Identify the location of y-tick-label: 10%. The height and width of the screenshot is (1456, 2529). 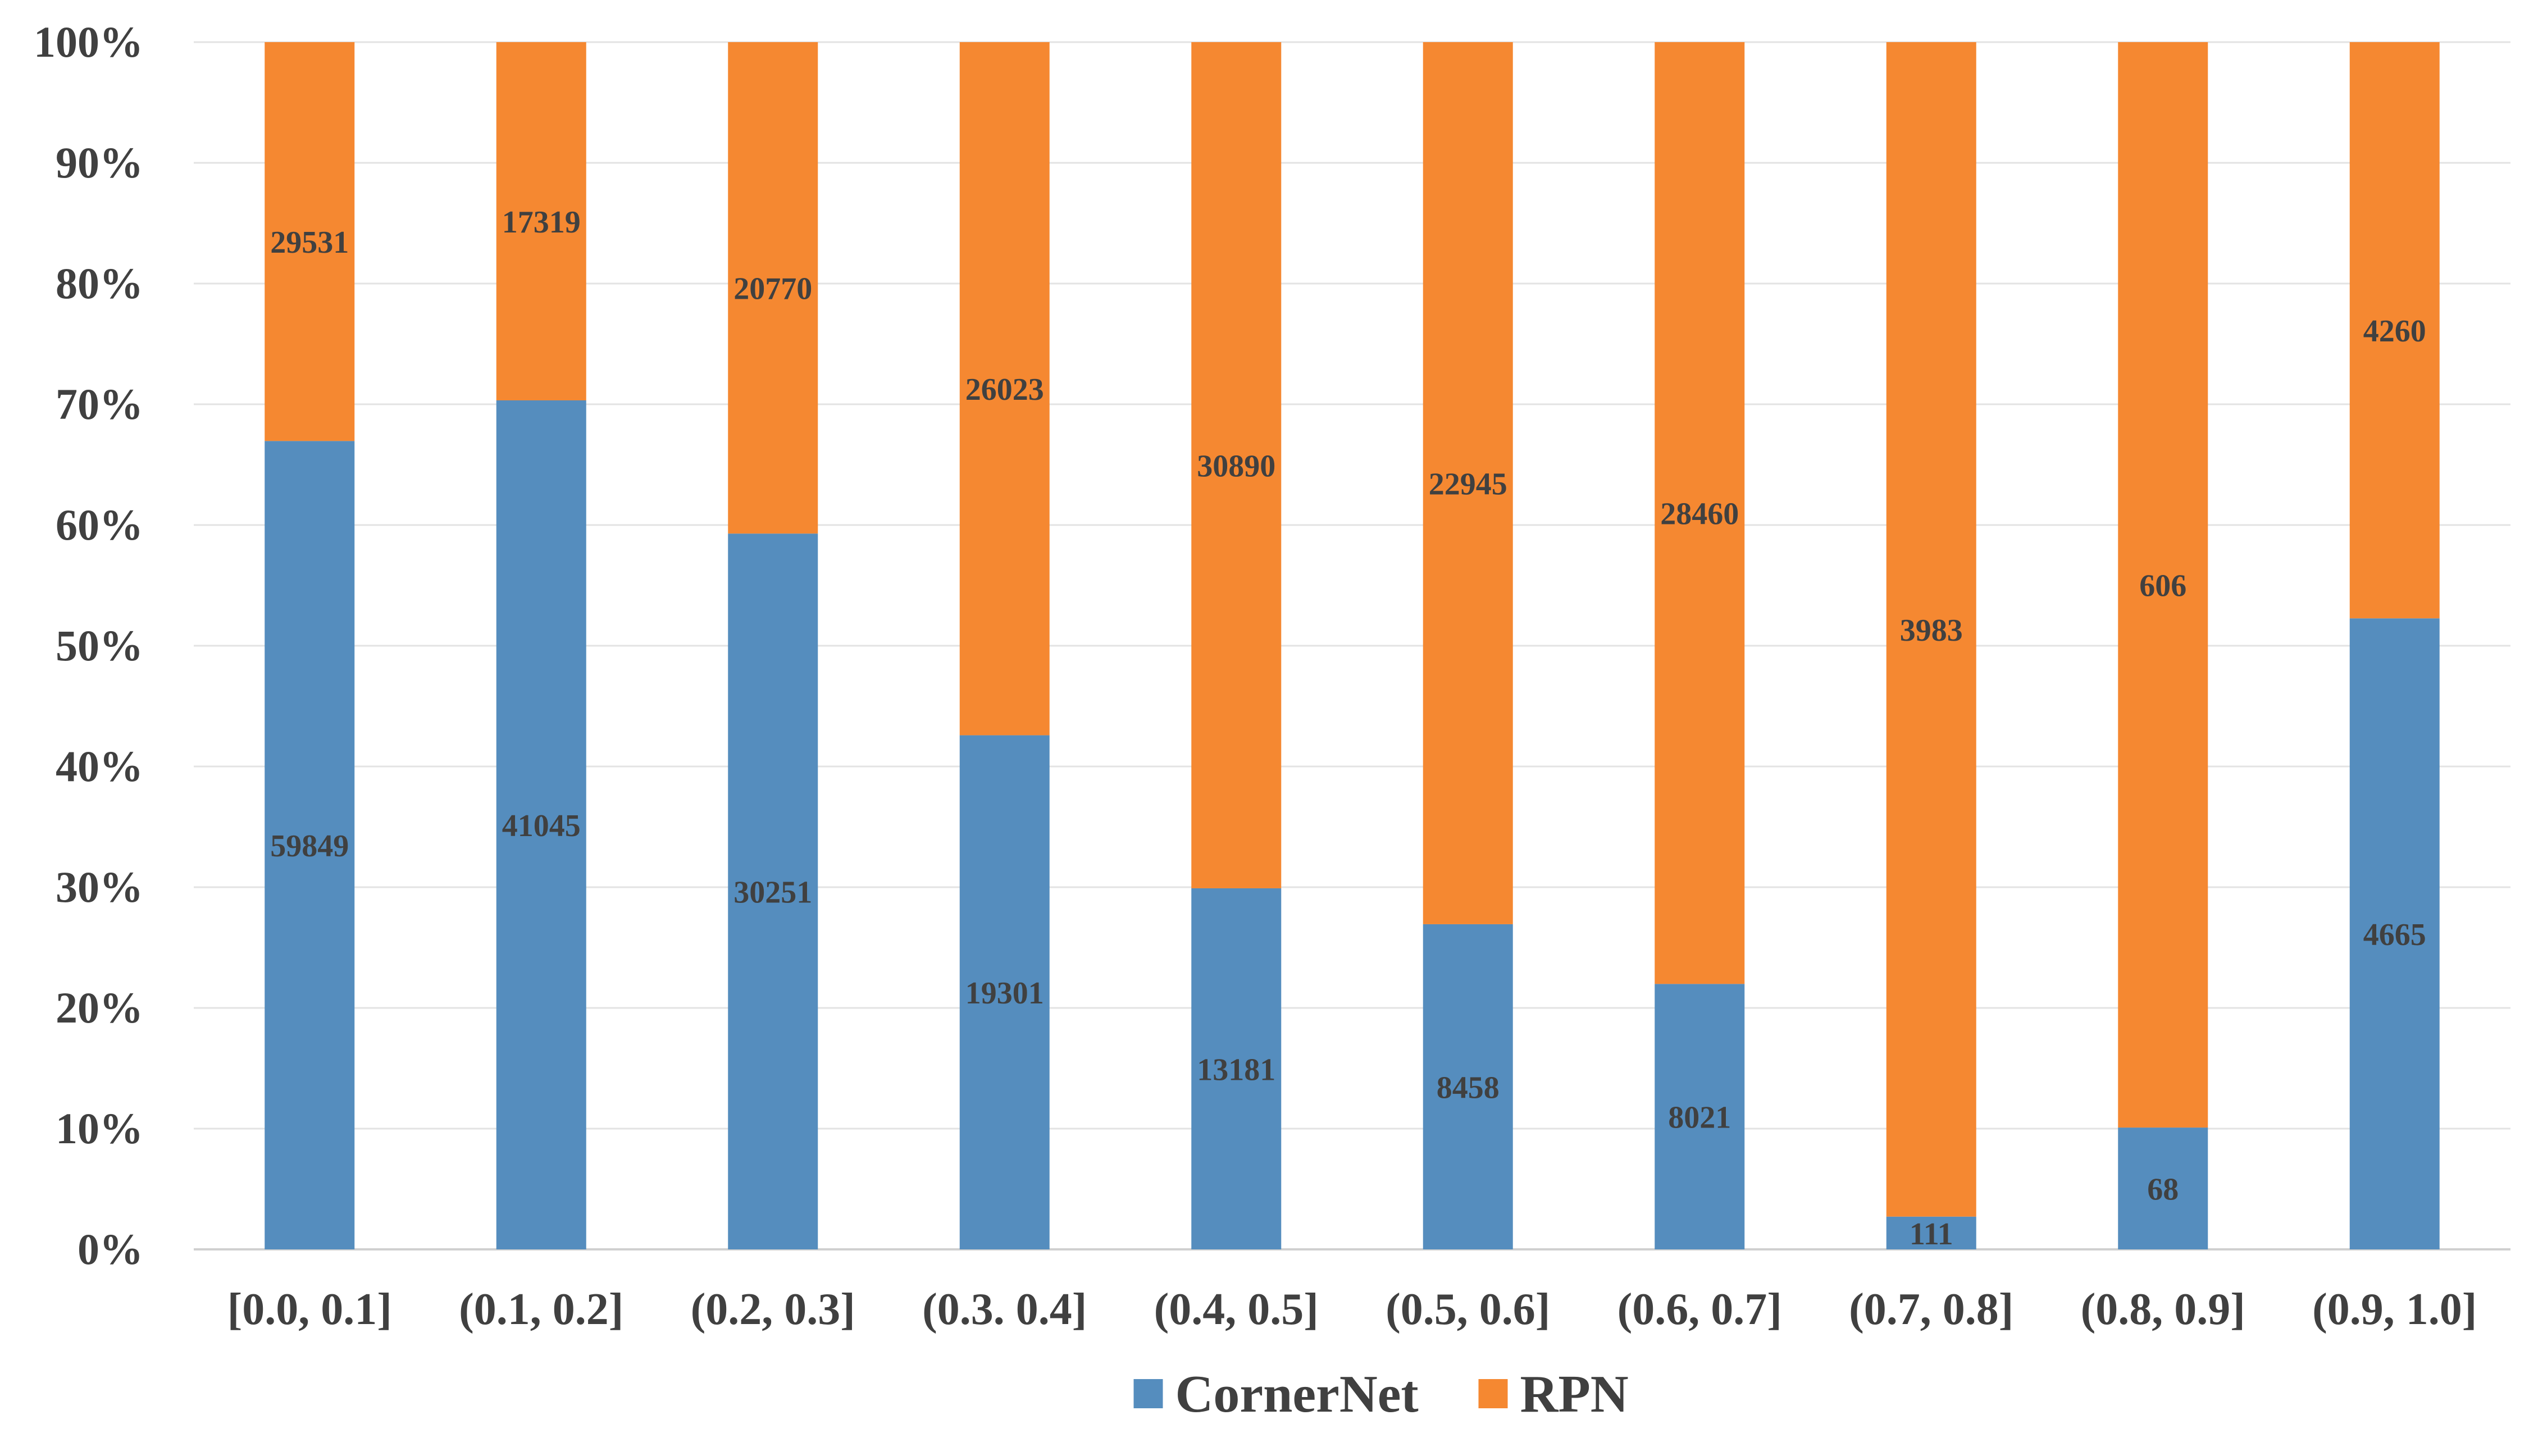
(99, 1128).